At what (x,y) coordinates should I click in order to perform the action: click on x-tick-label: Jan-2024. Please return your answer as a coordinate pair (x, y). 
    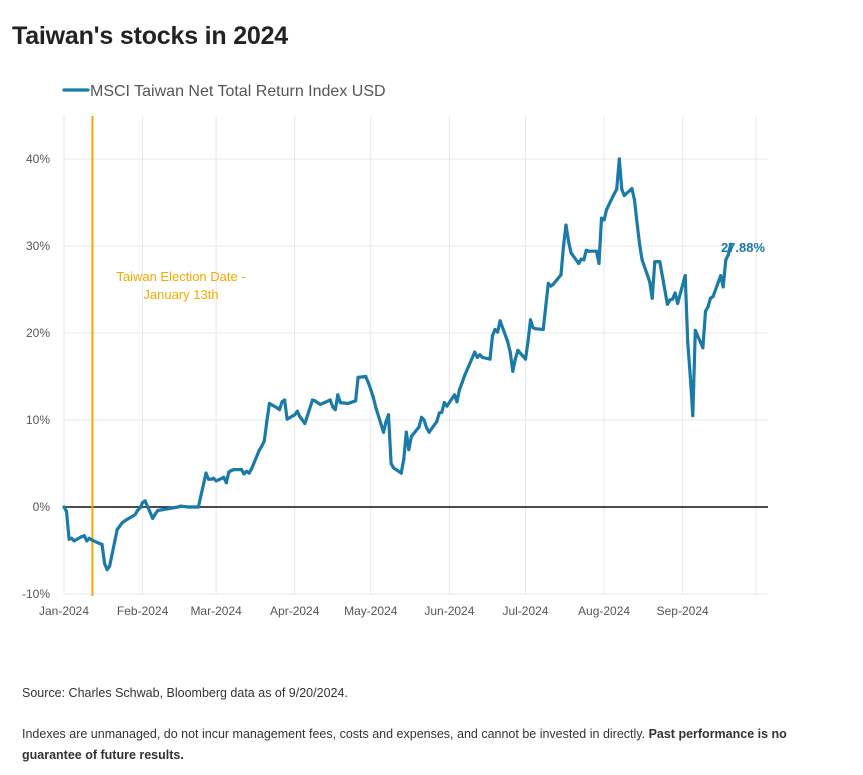
    Looking at the image, I should click on (64, 611).